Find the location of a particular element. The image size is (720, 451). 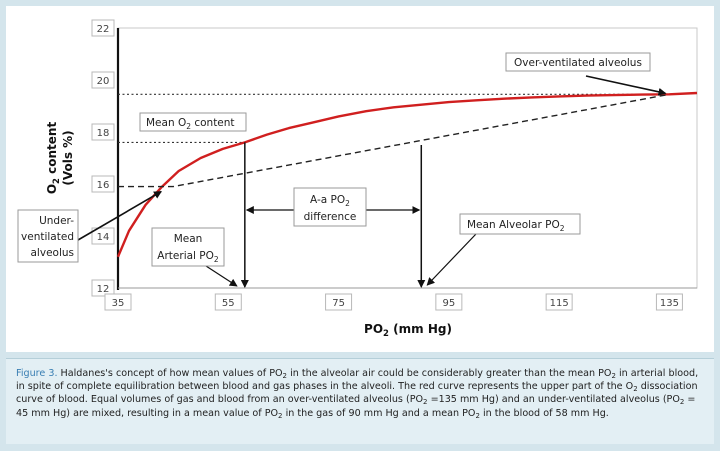

x-tick-label: 75 is located at coordinates (338, 303).